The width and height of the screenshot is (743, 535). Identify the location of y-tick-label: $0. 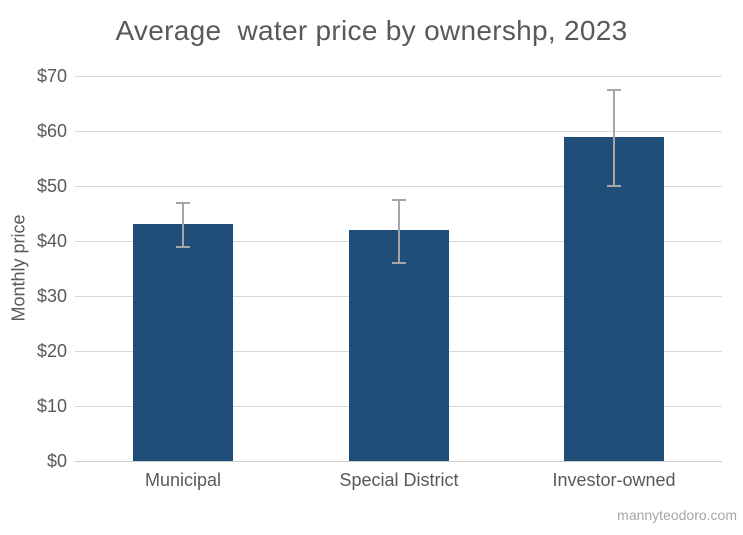
(56, 461).